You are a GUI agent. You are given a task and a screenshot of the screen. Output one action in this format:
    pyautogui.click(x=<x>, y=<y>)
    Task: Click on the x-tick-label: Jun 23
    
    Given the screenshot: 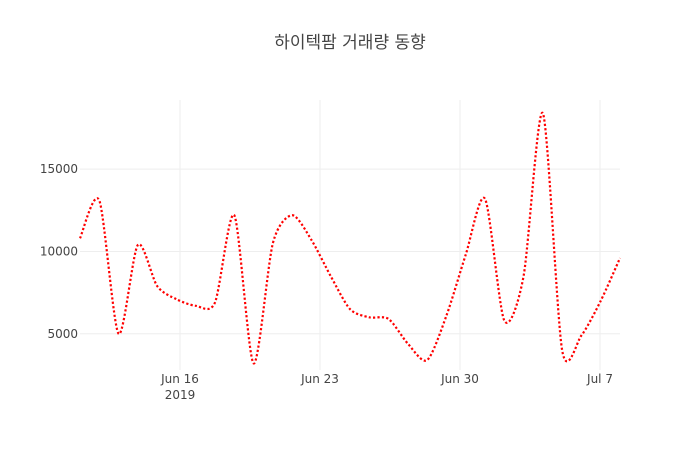 What is the action you would take?
    pyautogui.click(x=319, y=379)
    